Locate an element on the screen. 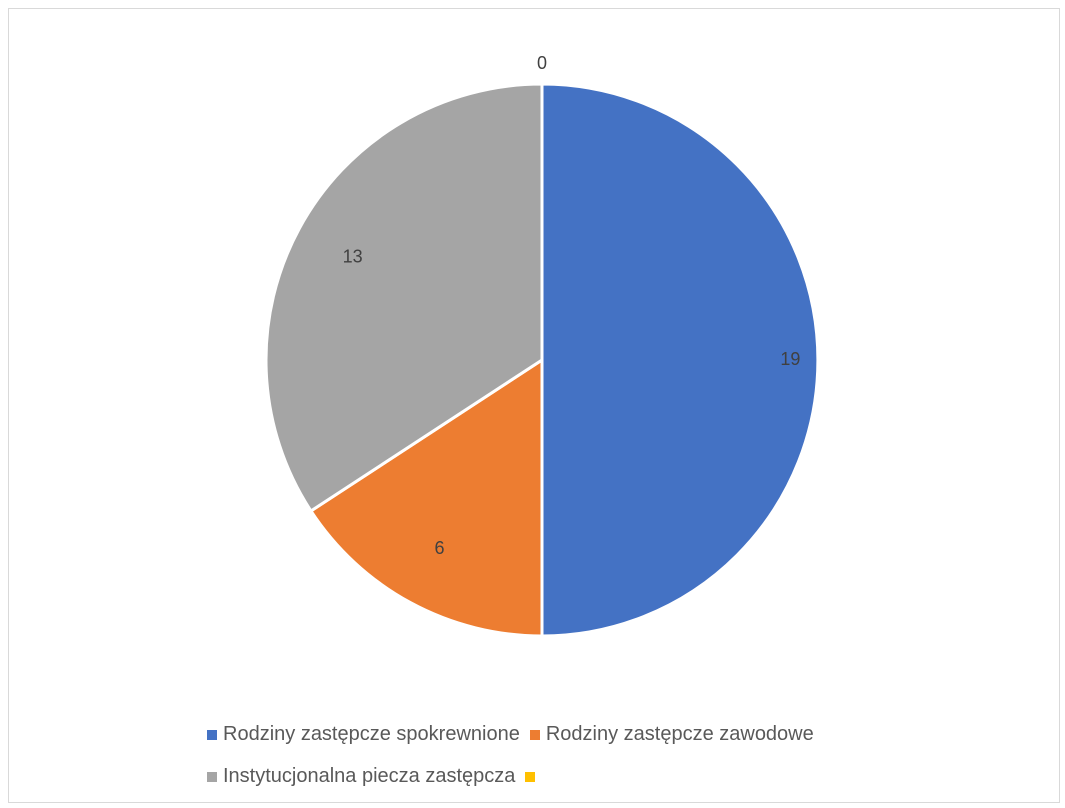  legend-label: Rodziny zastępcze zawodowe is located at coordinates (679, 734).